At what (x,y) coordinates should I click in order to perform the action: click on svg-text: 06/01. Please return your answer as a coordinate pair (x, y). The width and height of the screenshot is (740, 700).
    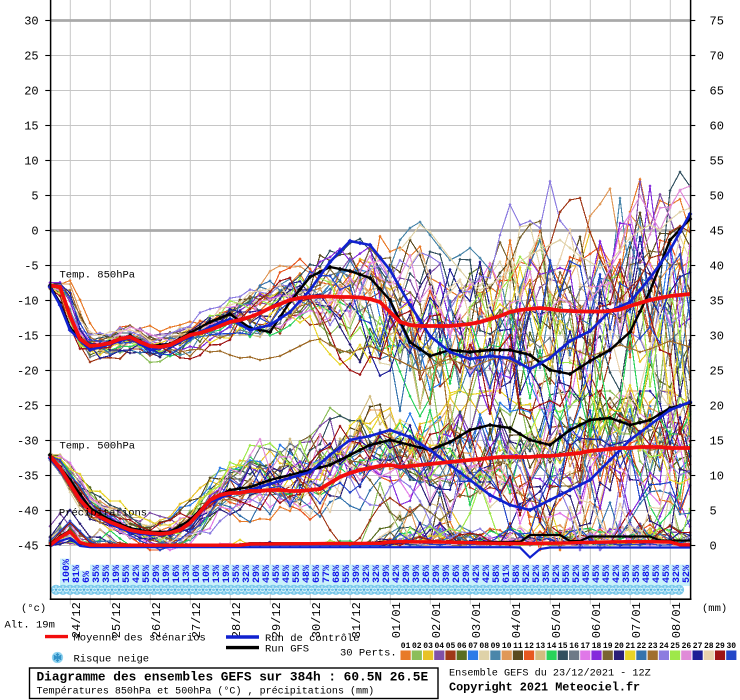
    Looking at the image, I should click on (597, 620).